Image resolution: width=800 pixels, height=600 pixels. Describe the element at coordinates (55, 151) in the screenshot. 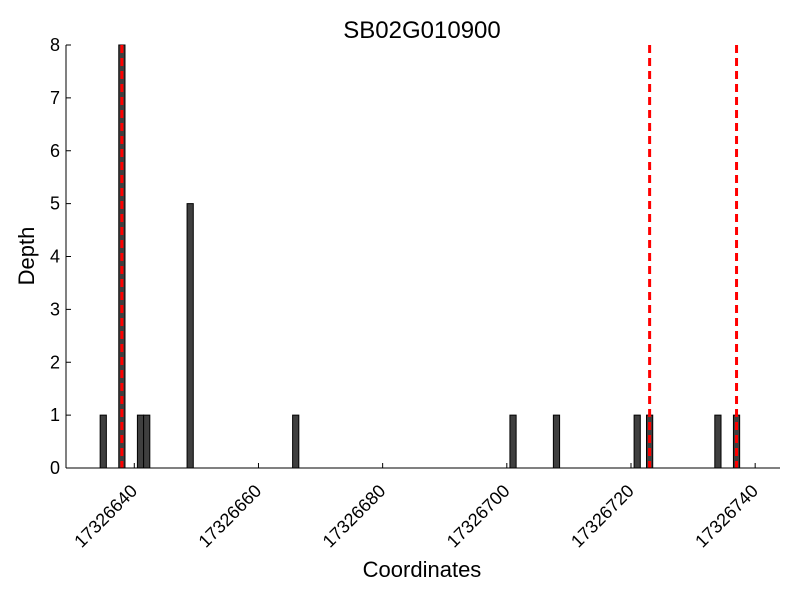

I see `y-tick-label: 6` at that location.